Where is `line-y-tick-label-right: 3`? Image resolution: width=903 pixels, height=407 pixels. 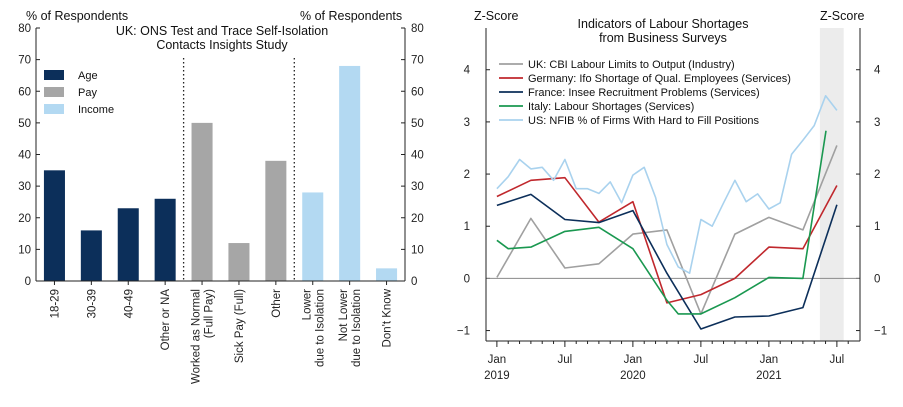
line-y-tick-label-right: 3 is located at coordinates (877, 123).